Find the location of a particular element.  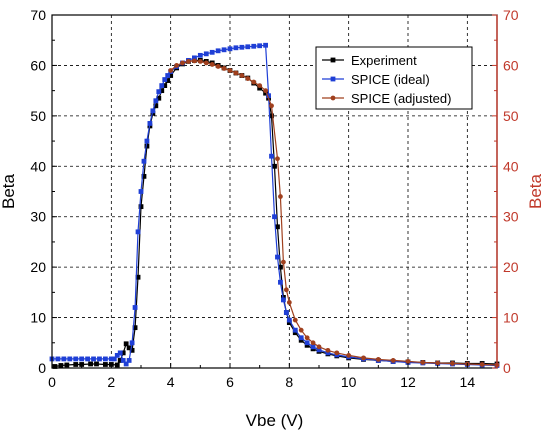

y-tick-label: 30 is located at coordinates (38, 217).